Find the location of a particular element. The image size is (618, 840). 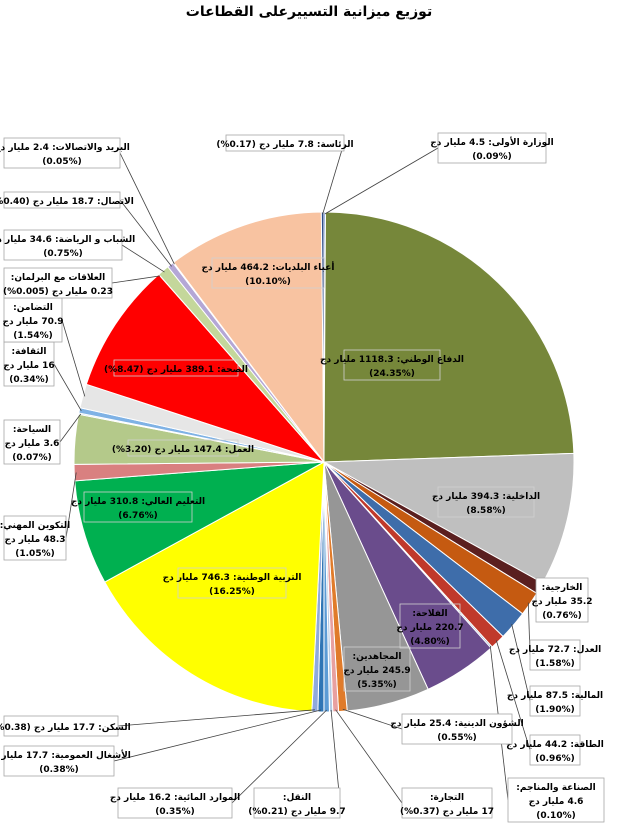

data-label: (0.07%) is located at coordinates (31, 458).